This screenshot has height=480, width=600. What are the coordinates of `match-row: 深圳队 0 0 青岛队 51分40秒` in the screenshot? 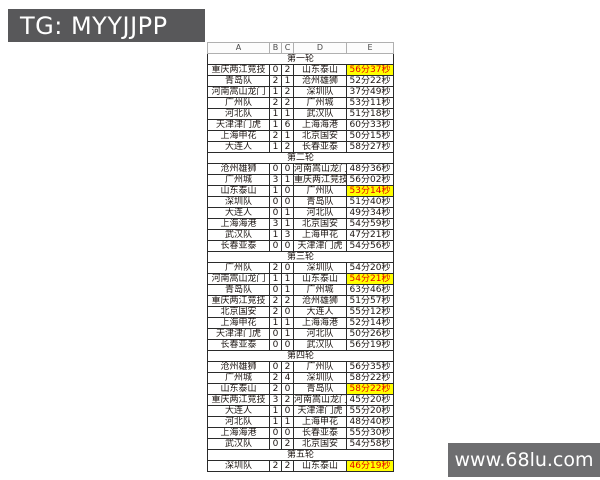 It's located at (300, 202).